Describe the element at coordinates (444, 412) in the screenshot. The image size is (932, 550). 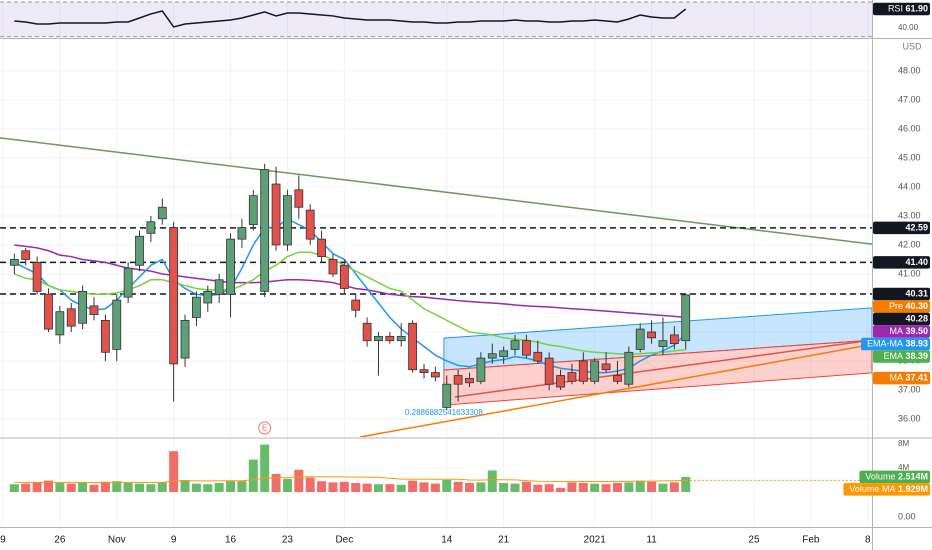
I see `channel-label: 0.2886882541633308` at that location.